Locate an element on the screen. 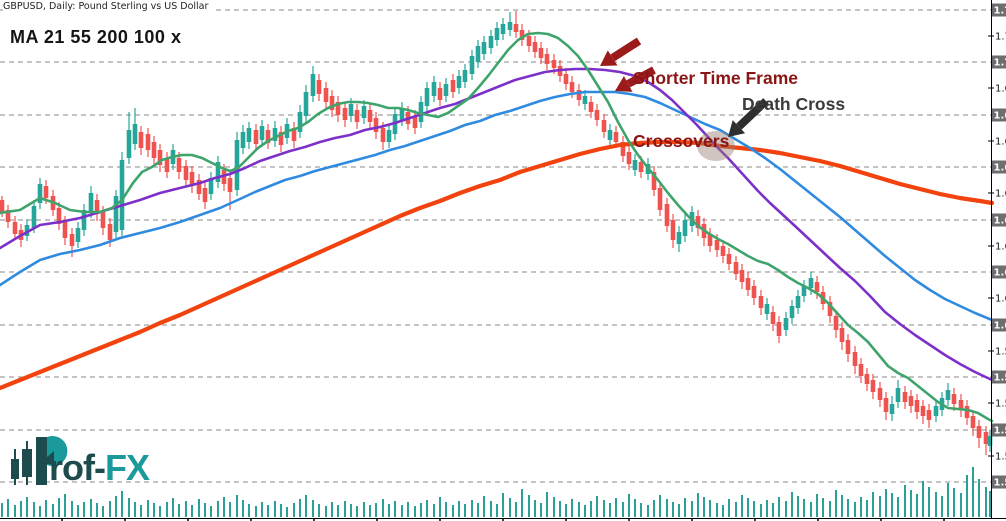  annotation-arrows is located at coordinates (684, 87).